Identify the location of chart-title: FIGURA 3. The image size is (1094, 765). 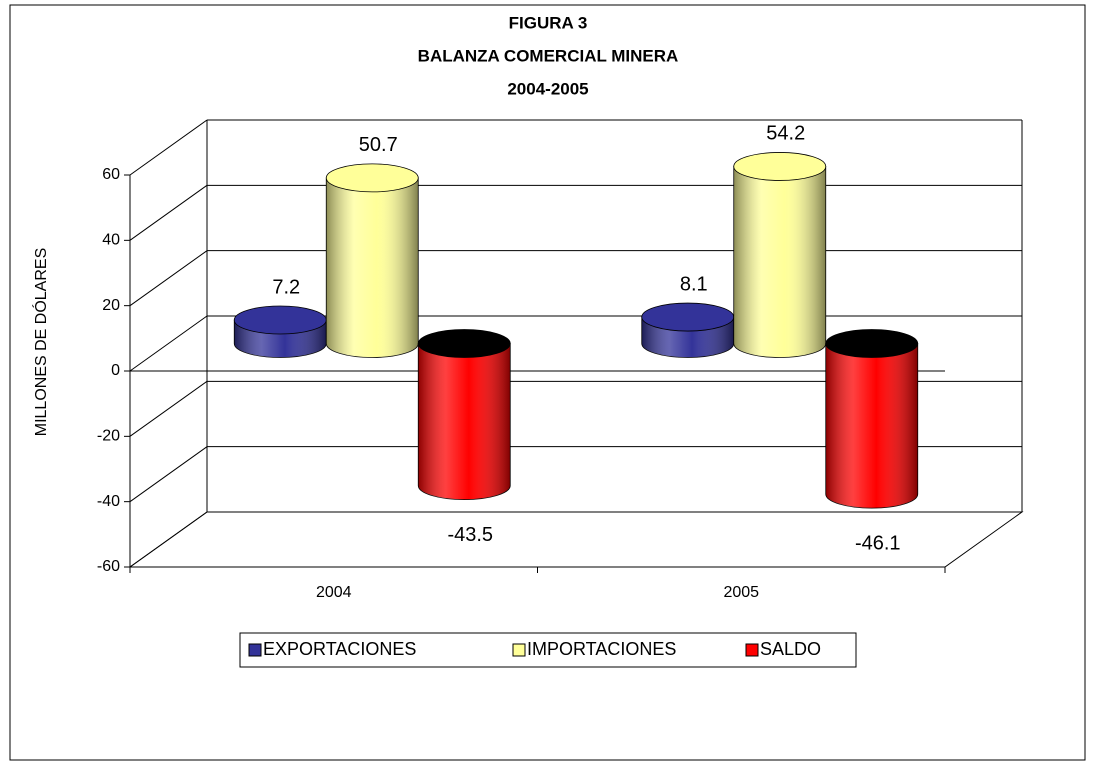
(548, 22).